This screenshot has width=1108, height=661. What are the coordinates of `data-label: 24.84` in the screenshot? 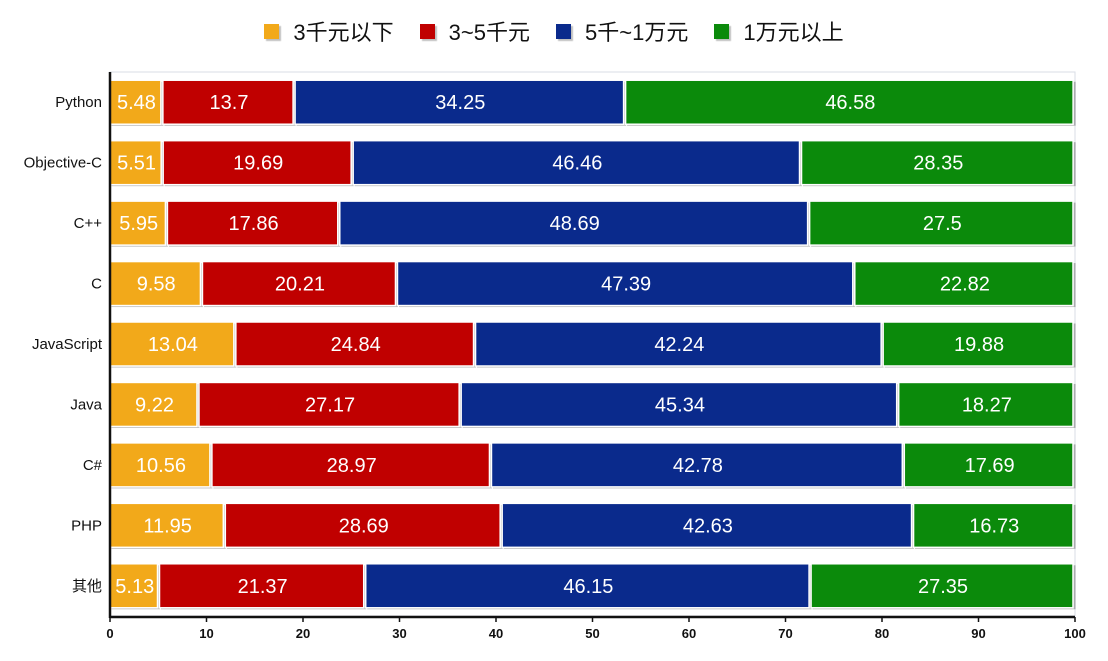 It's located at (356, 345).